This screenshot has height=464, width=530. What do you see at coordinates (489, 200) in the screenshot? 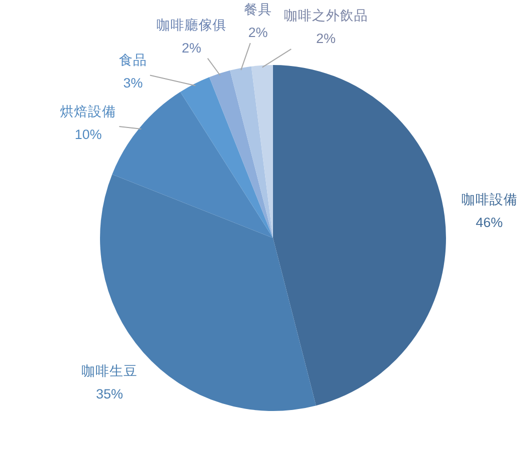
I see `slice-label: 咖啡設備` at bounding box center [489, 200].